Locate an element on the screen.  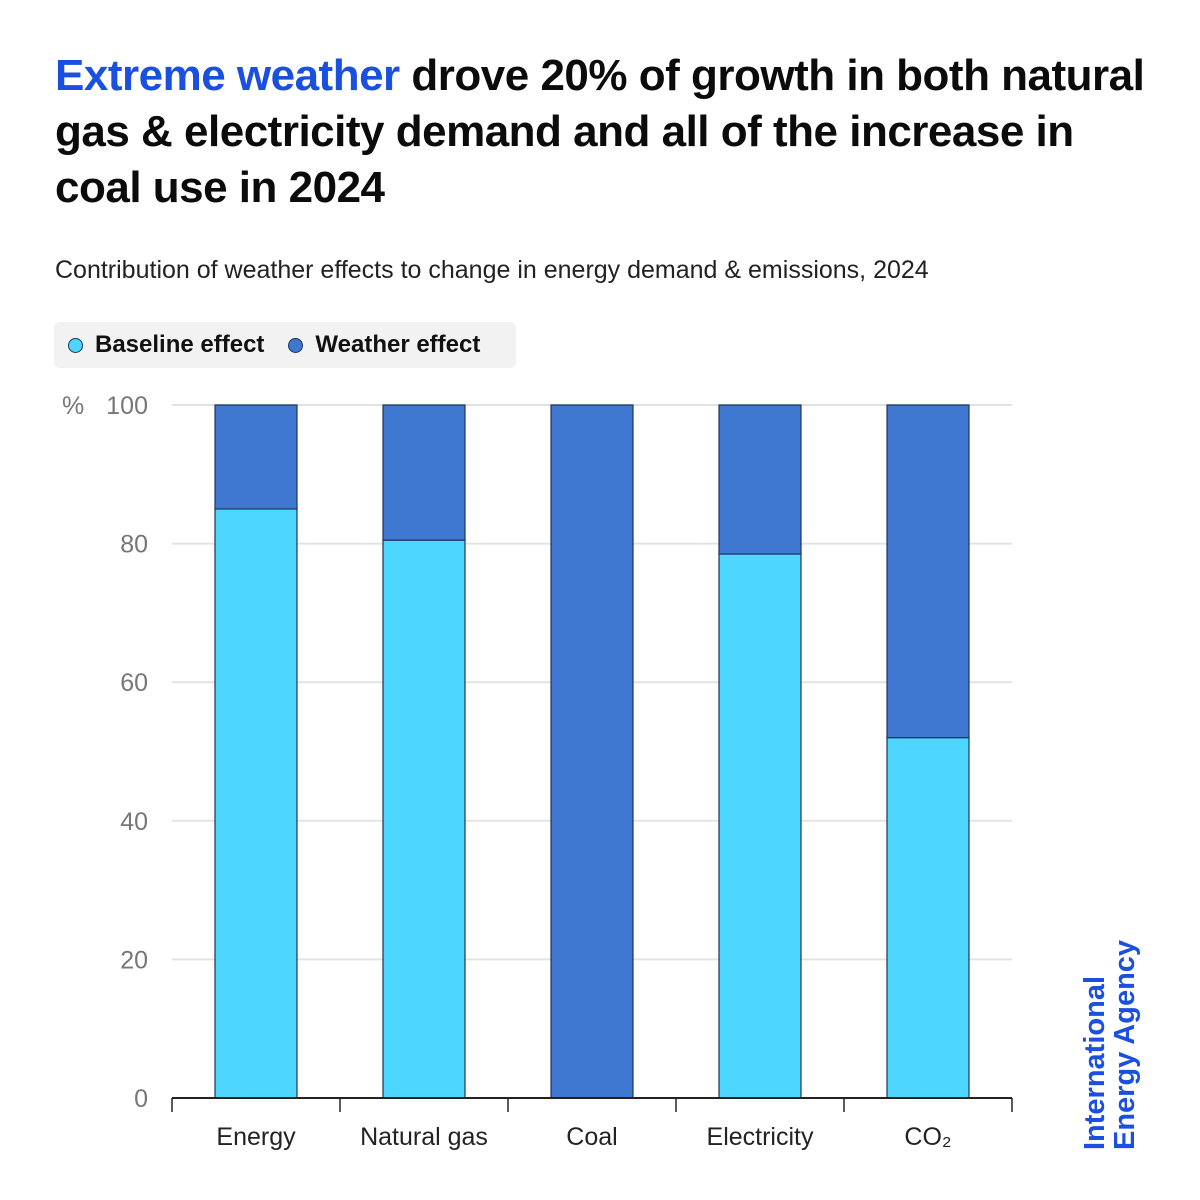
logo-line-2: Energy Agency is located at coordinates (1125, 1044).